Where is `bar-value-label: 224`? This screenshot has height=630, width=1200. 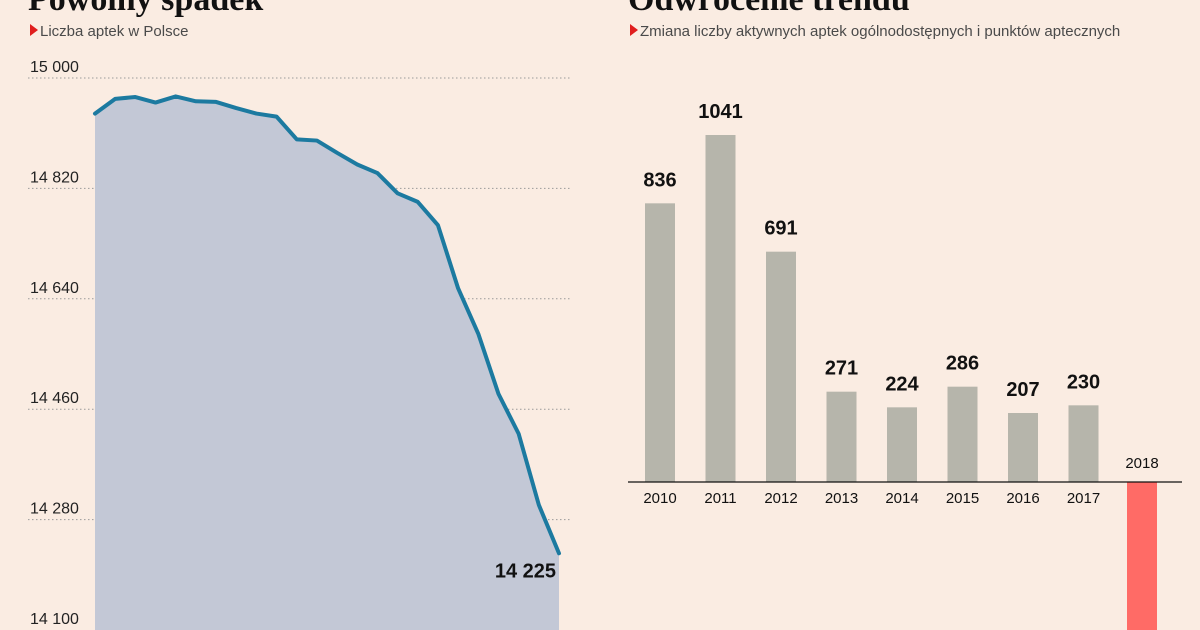
bar-value-label: 224 is located at coordinates (902, 384).